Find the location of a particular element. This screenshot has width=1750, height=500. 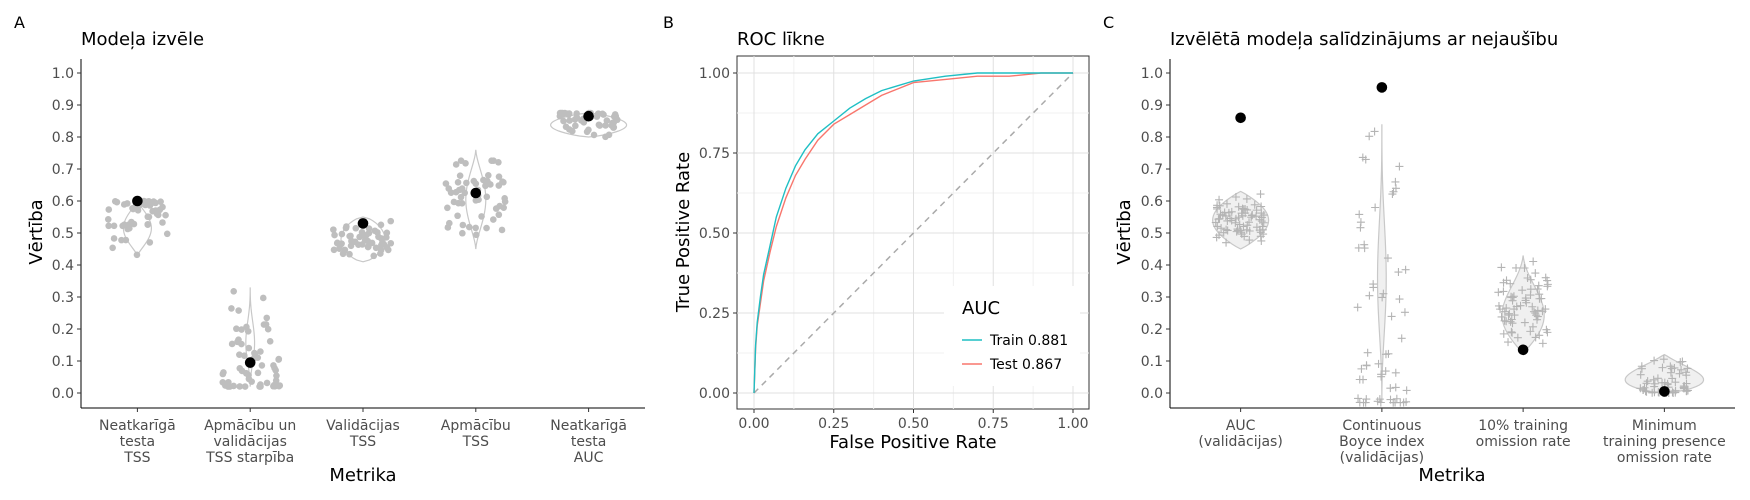

x-tick-label: 0.00 is located at coordinates (753, 424).